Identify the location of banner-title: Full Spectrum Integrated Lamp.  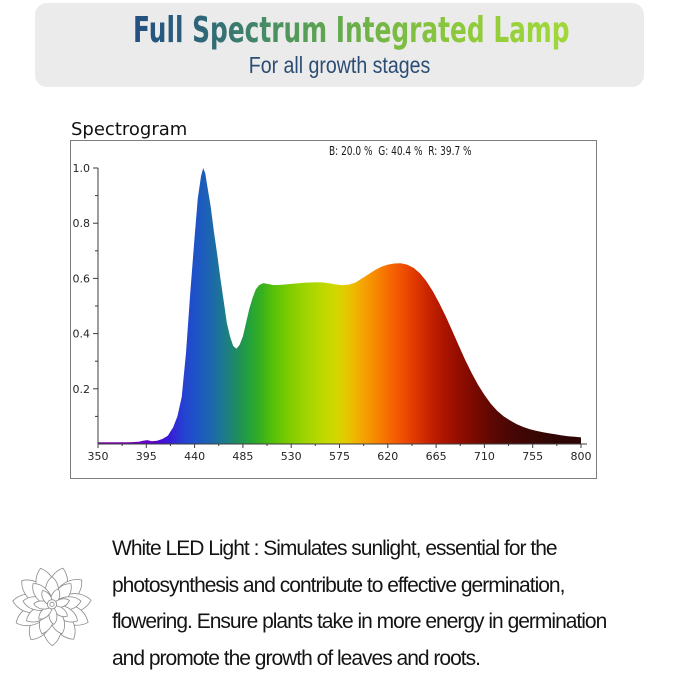
(351, 30).